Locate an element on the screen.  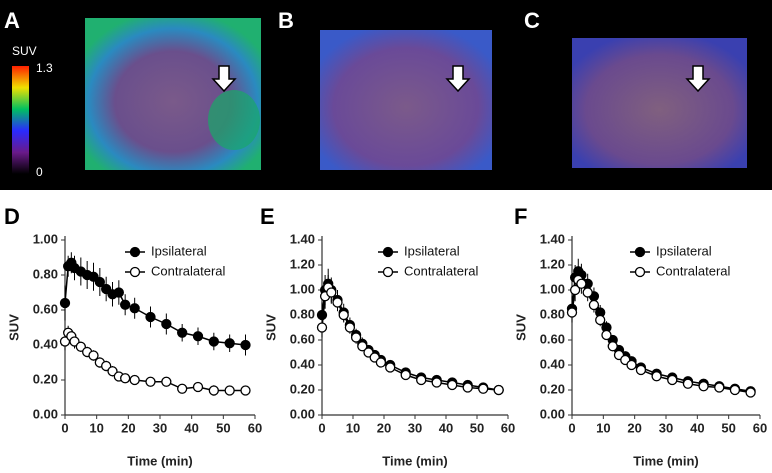
colorbar-min: 0 is located at coordinates (39, 172).